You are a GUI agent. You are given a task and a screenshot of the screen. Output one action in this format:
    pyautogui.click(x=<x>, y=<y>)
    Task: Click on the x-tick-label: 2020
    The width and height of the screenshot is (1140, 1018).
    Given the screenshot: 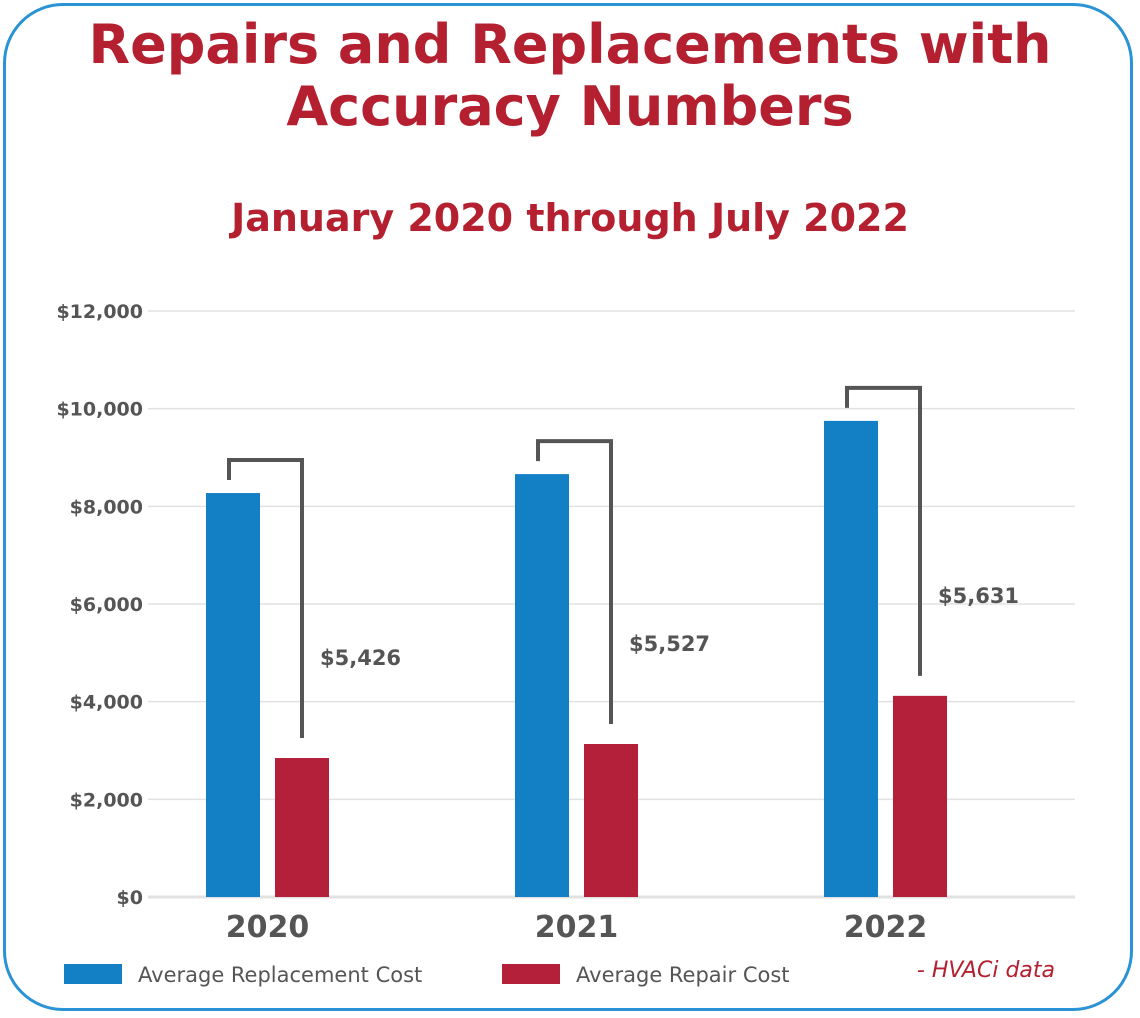 What is the action you would take?
    pyautogui.click(x=268, y=927)
    